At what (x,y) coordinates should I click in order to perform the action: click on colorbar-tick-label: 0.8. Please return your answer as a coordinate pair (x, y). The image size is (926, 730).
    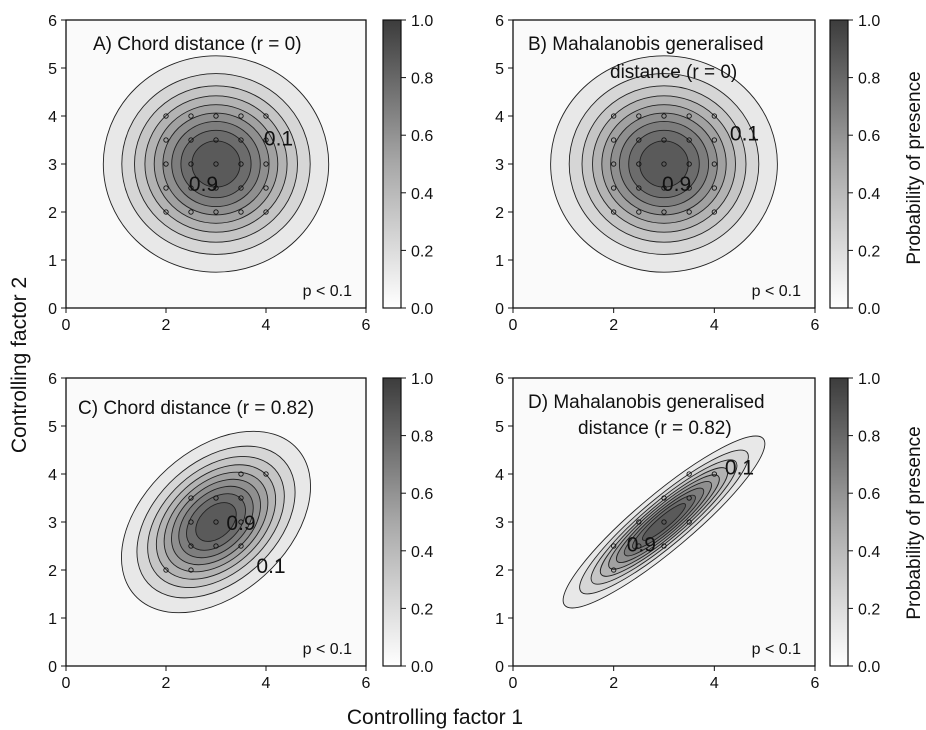
    Looking at the image, I should click on (422, 437).